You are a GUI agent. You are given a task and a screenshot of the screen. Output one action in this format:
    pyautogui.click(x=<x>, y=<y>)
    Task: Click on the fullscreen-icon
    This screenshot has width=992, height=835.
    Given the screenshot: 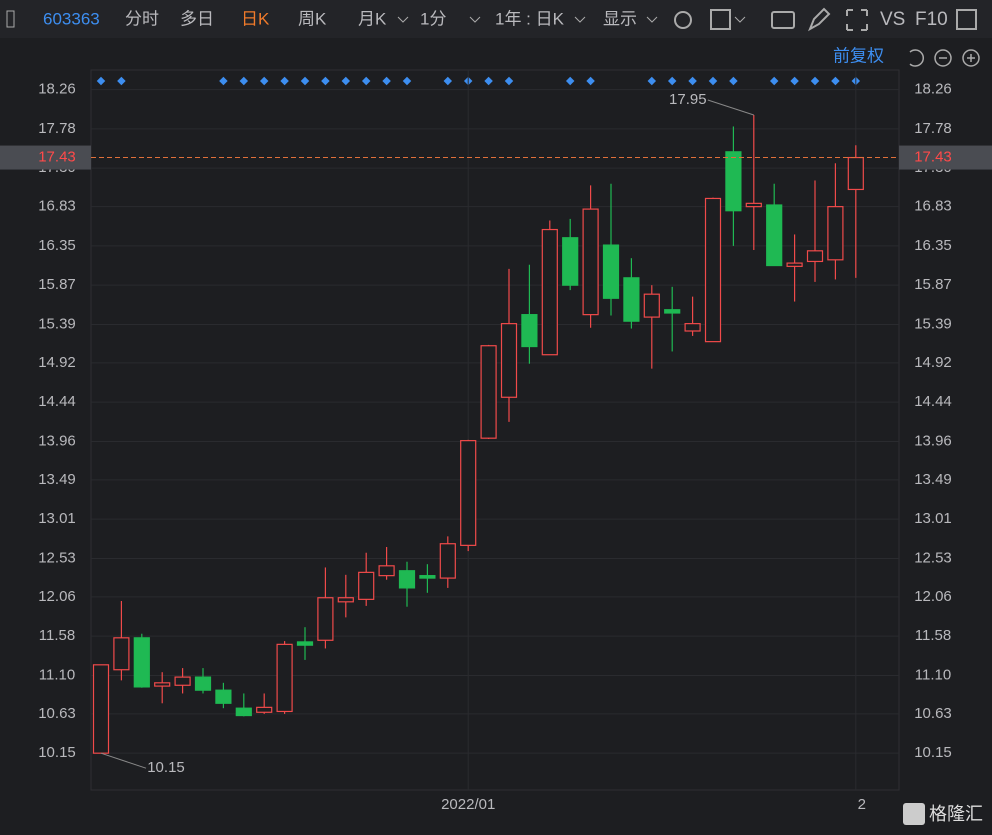 What is the action you would take?
    pyautogui.click(x=857, y=20)
    